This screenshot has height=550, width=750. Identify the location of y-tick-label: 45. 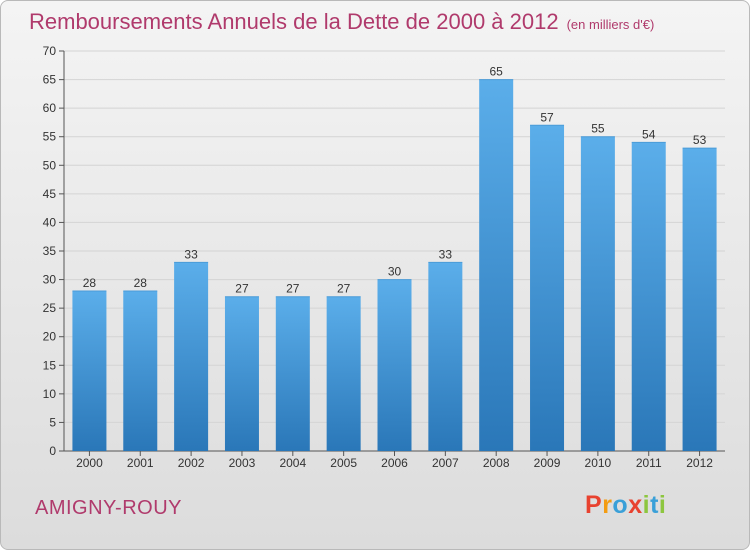
(50, 194).